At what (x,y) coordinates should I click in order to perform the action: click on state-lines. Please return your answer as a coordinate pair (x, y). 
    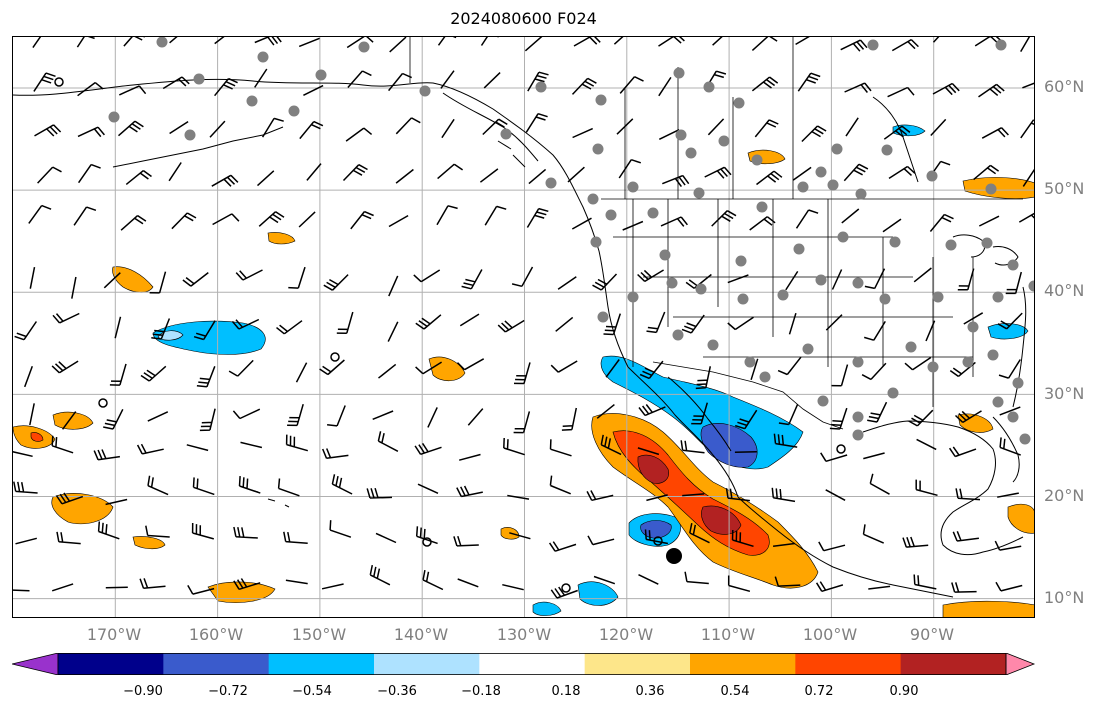
    Looking at the image, I should click on (793, 303).